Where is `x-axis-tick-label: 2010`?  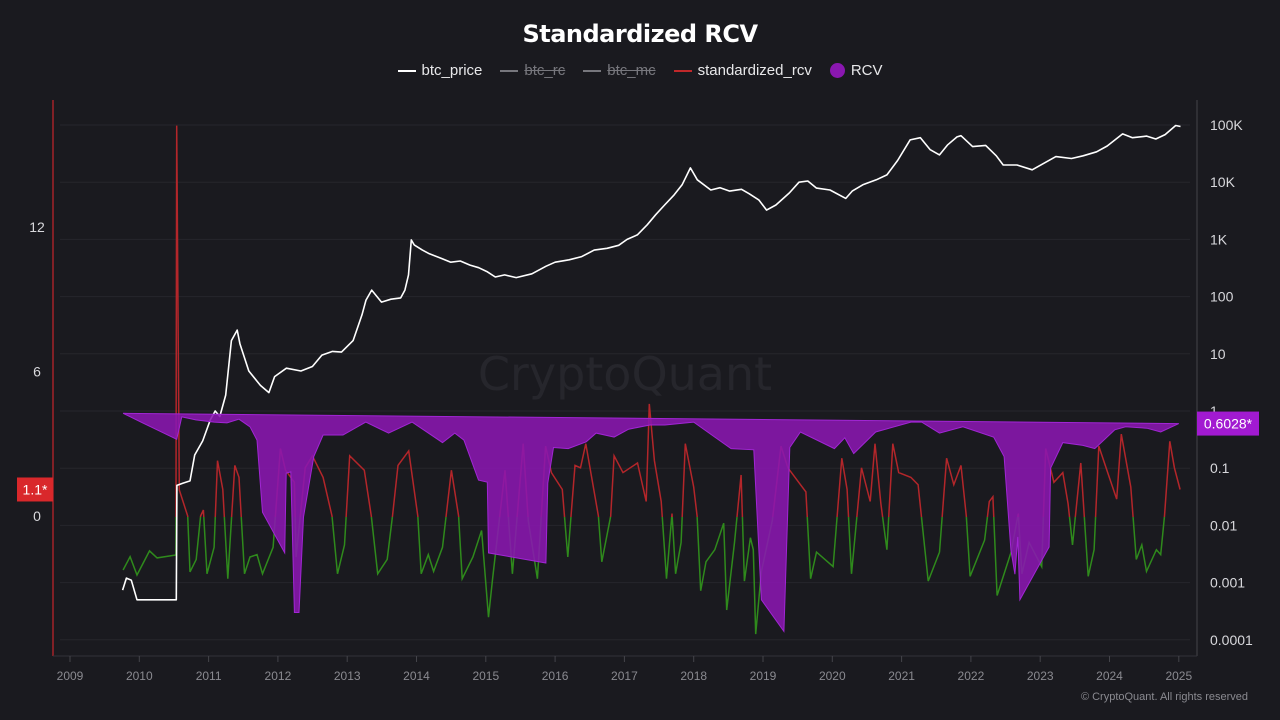
x-axis-tick-label: 2010 is located at coordinates (139, 676).